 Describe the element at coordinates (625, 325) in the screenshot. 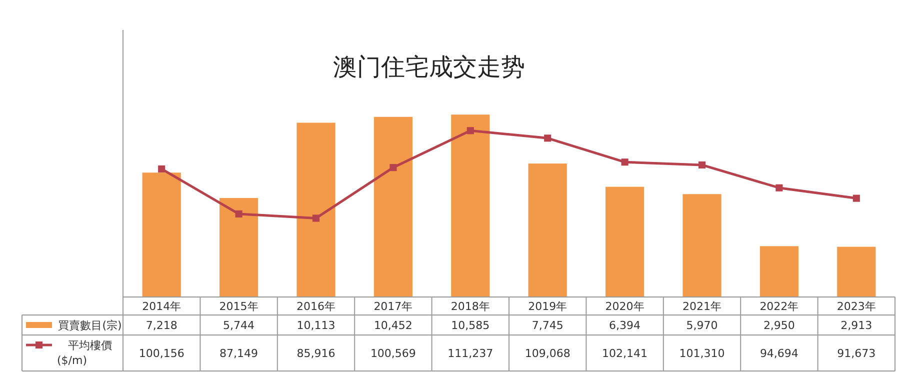

I see `data-label: 6,394` at that location.